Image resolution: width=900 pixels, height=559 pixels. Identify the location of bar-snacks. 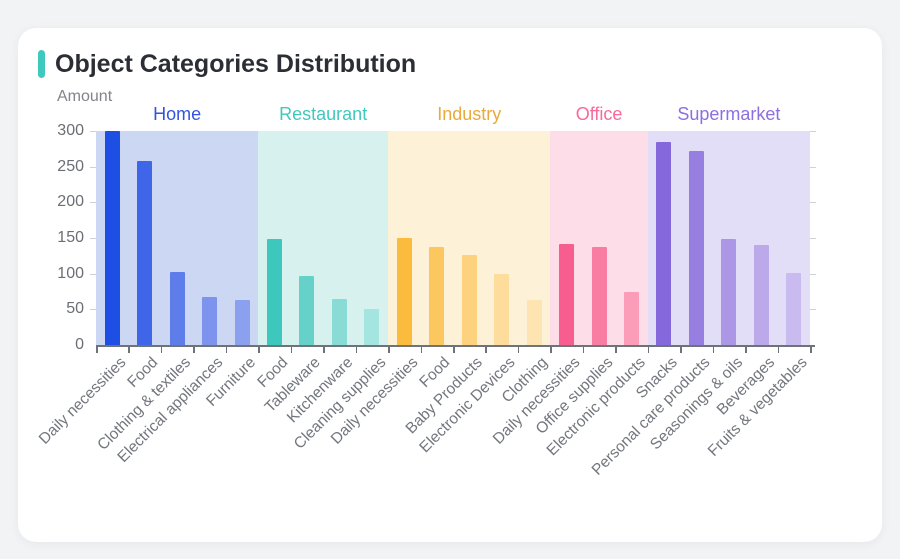
(664, 243).